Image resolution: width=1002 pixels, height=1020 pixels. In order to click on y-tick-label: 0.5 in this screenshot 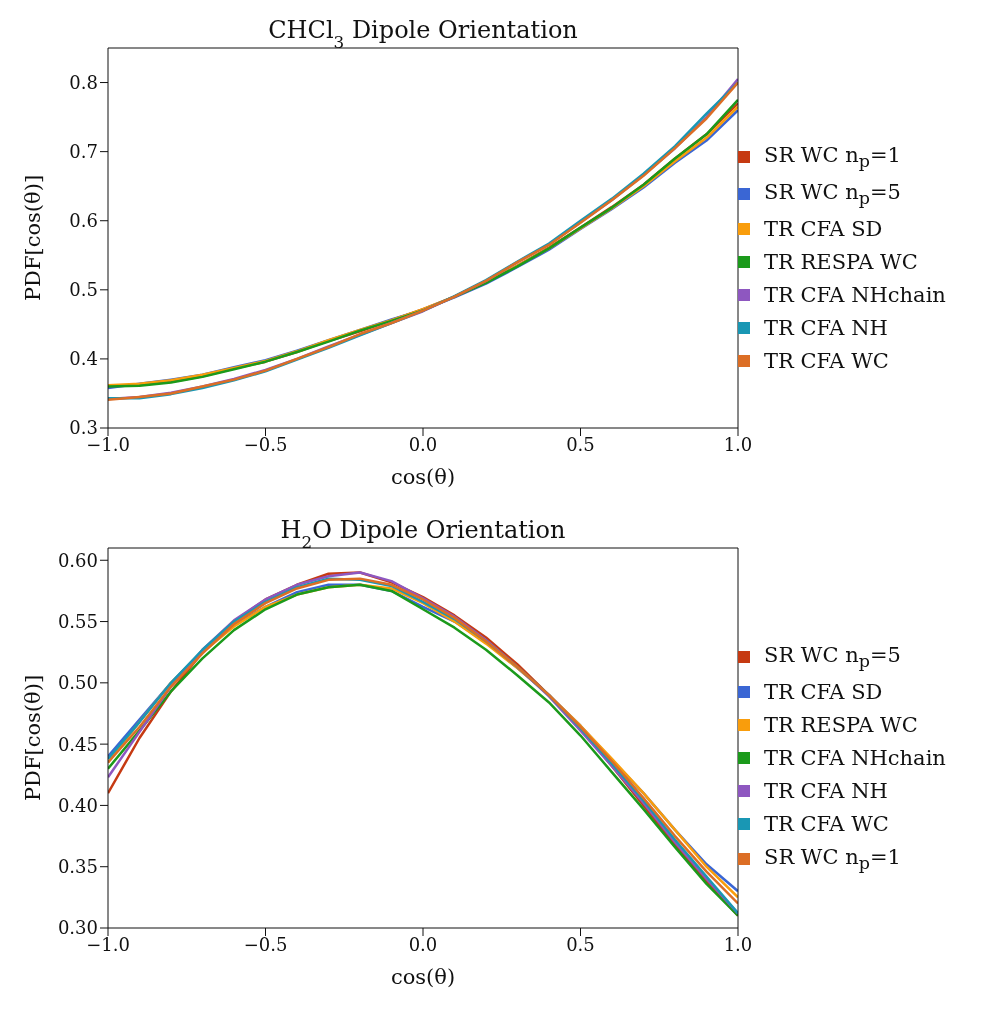, I will do `click(83, 290)`.